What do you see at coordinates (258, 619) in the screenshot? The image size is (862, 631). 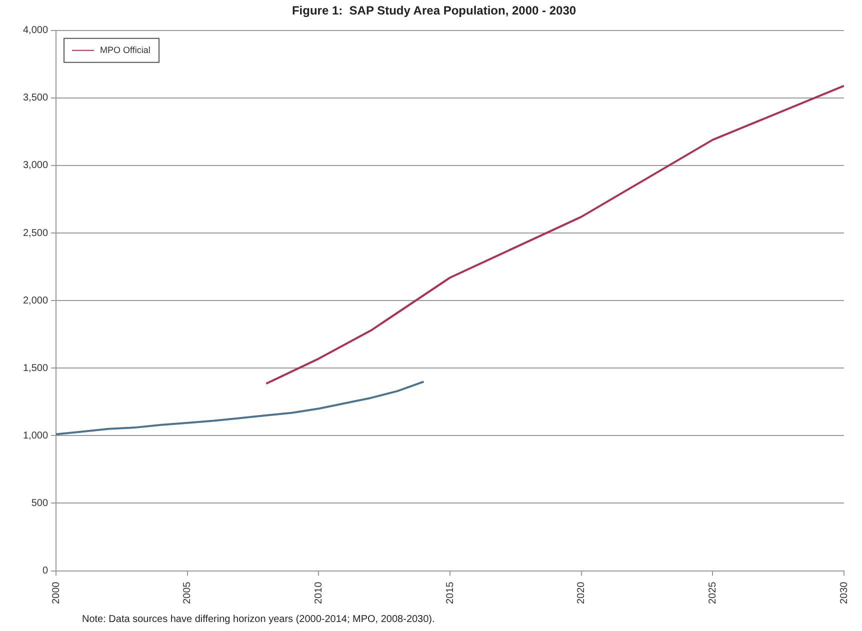 I see `text: Note: Data sources have differing horizon years (2000-2014; MPO, 2008-2030).` at bounding box center [258, 619].